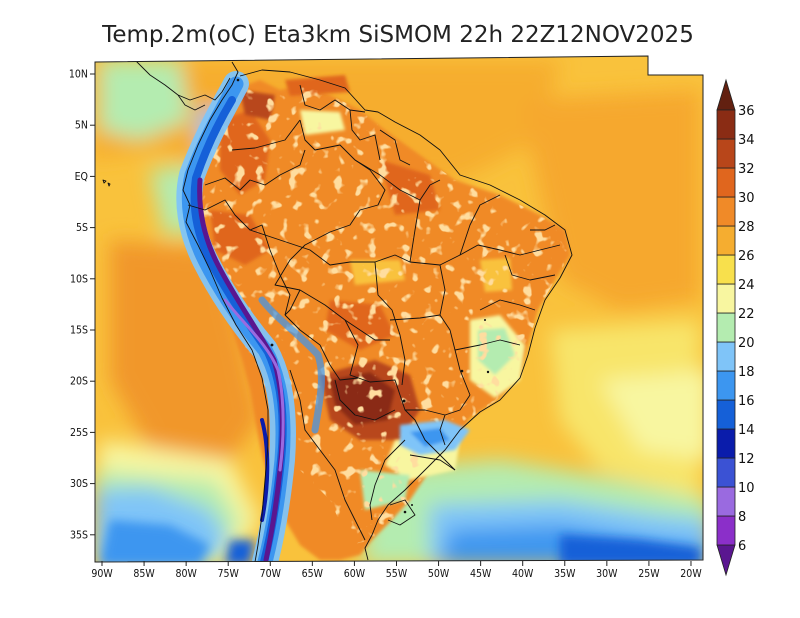 The image size is (800, 618). What do you see at coordinates (746, 314) in the screenshot?
I see `colorbar-label: 22` at bounding box center [746, 314].